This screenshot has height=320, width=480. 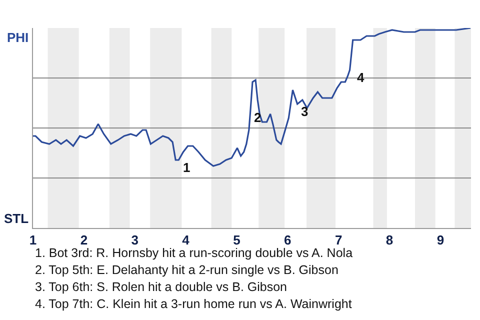 I want to click on text: PHI, so click(x=18, y=37).